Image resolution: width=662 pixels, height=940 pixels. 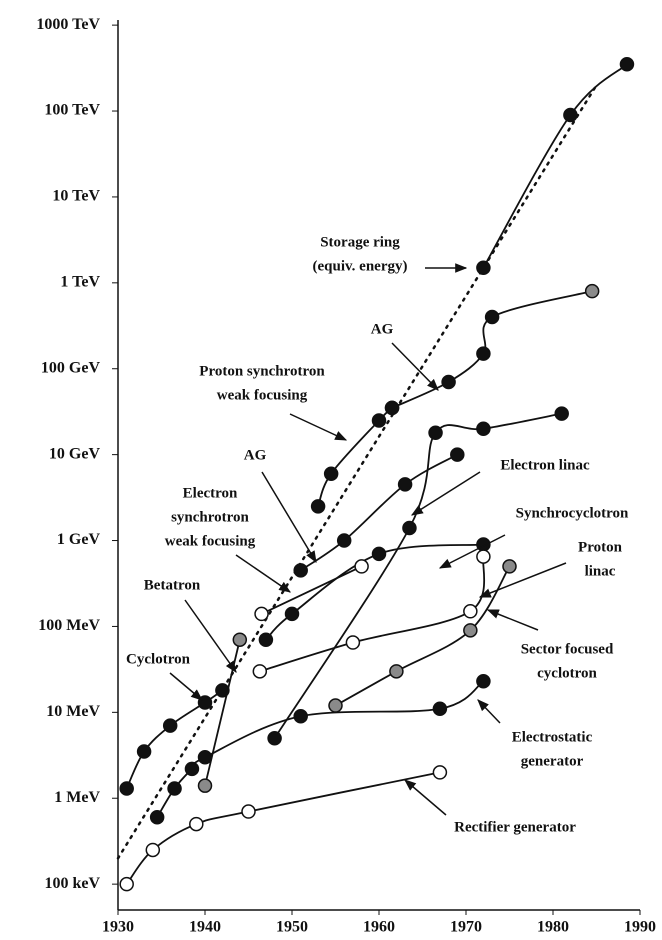 I want to click on annotation: Storage ring, so click(x=360, y=242).